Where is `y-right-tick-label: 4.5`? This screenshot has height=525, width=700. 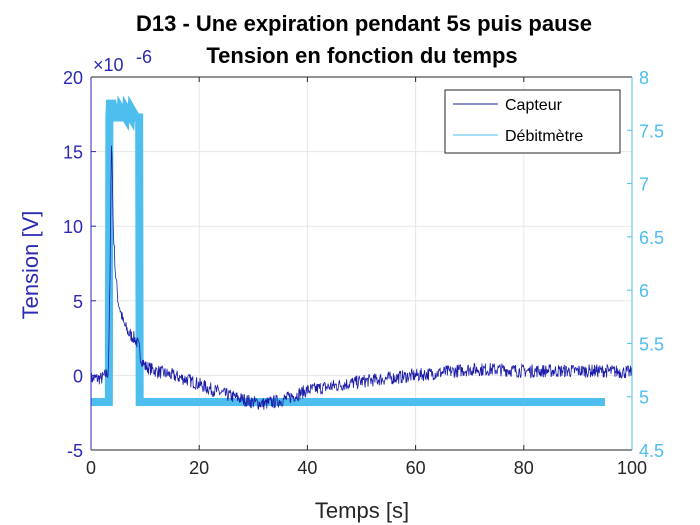 y-right-tick-label: 4.5 is located at coordinates (651, 451).